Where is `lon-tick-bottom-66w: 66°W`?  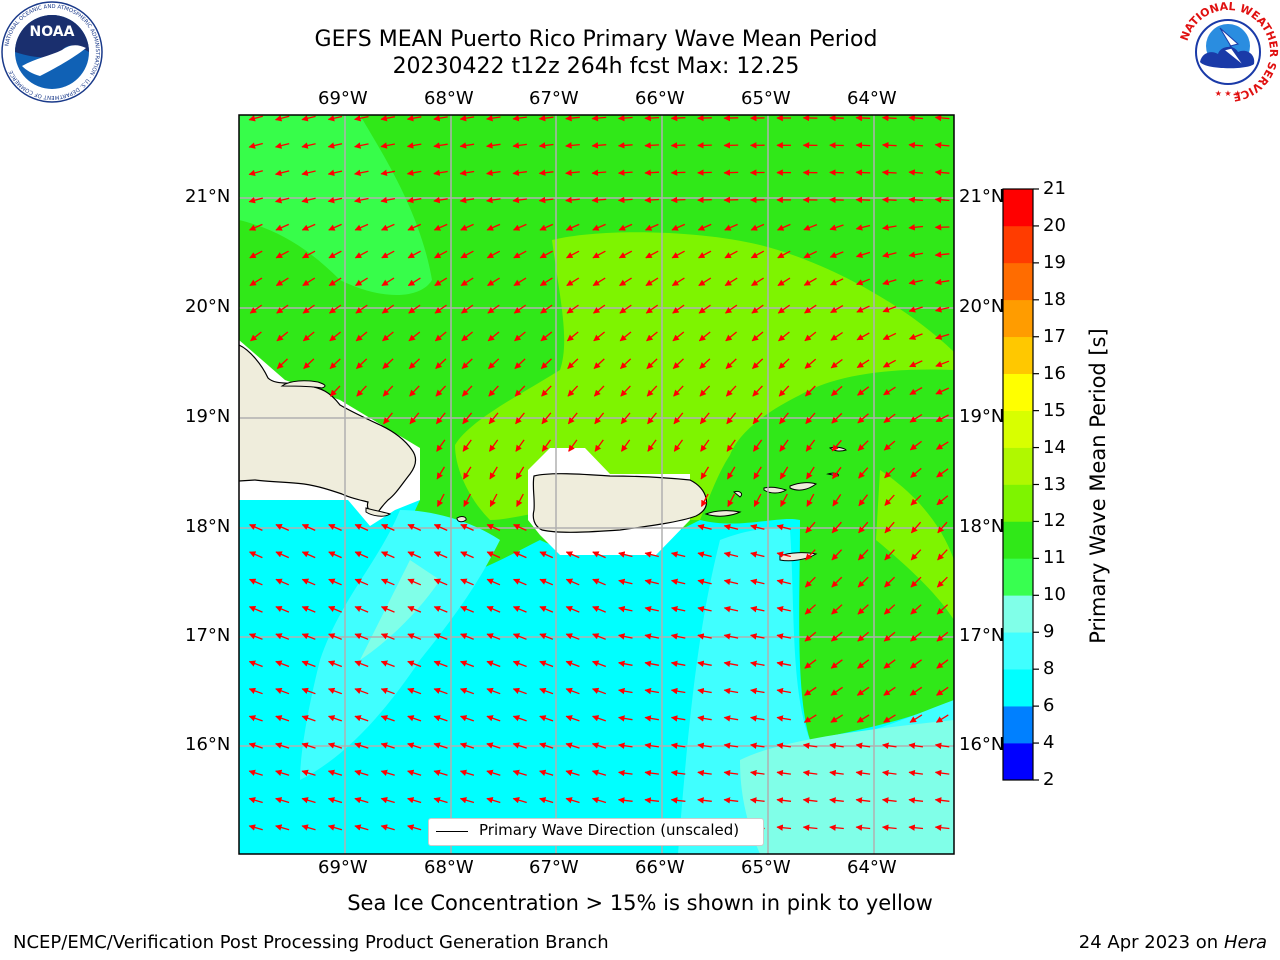
lon-tick-bottom-66w: 66°W is located at coordinates (660, 867).